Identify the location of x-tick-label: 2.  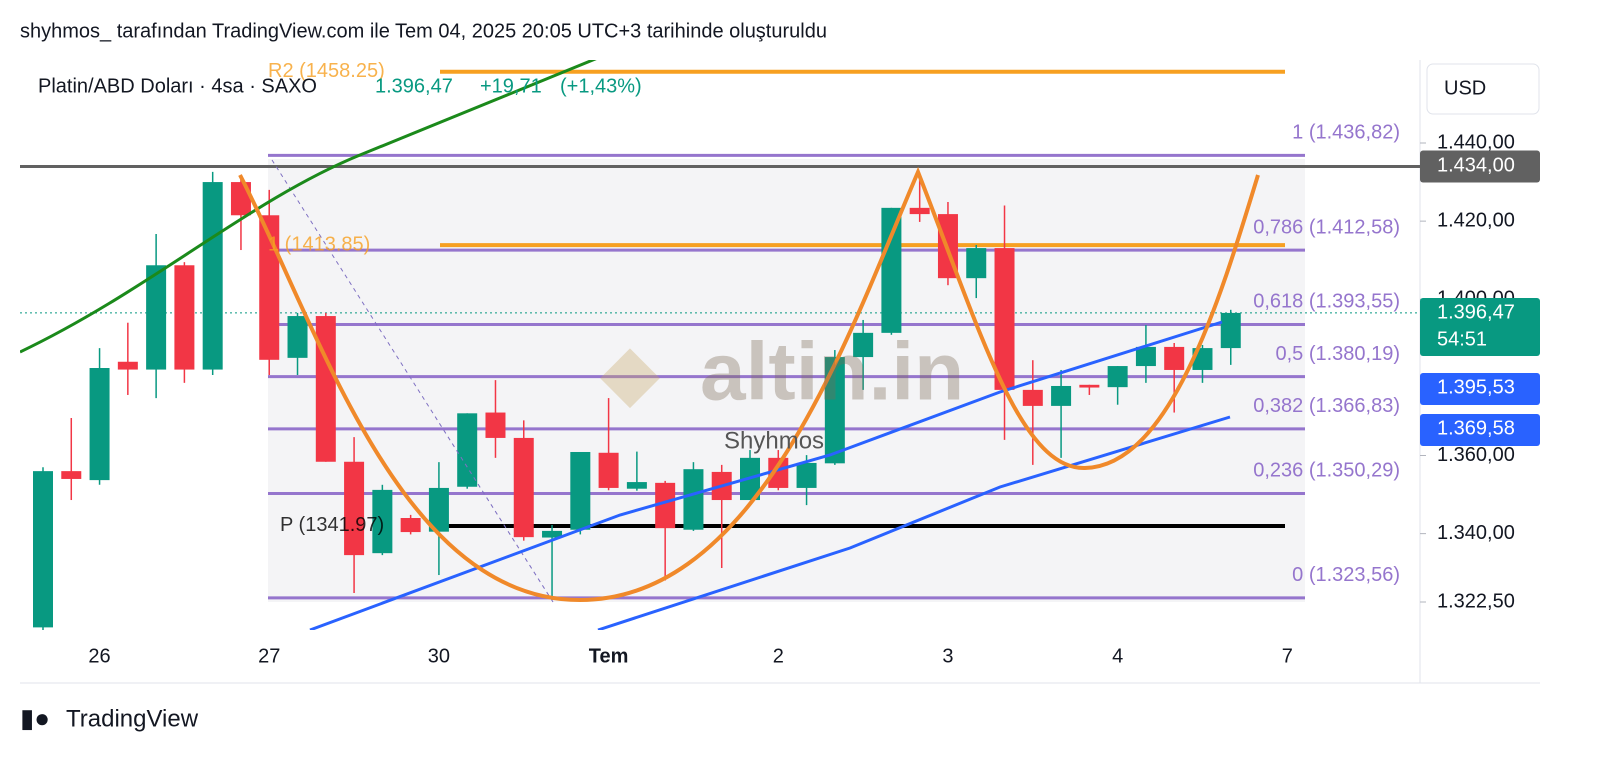
(778, 656).